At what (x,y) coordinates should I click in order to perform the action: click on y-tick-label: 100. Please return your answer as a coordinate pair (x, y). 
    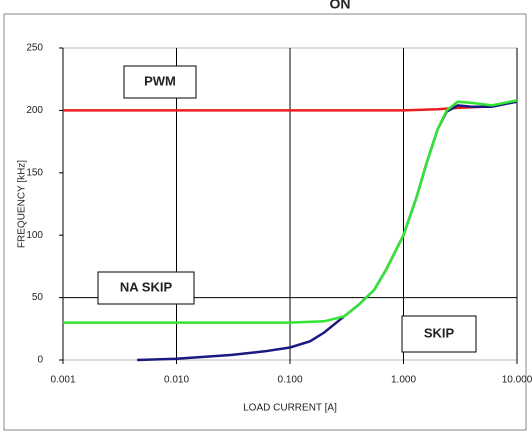
    Looking at the image, I should click on (34, 235).